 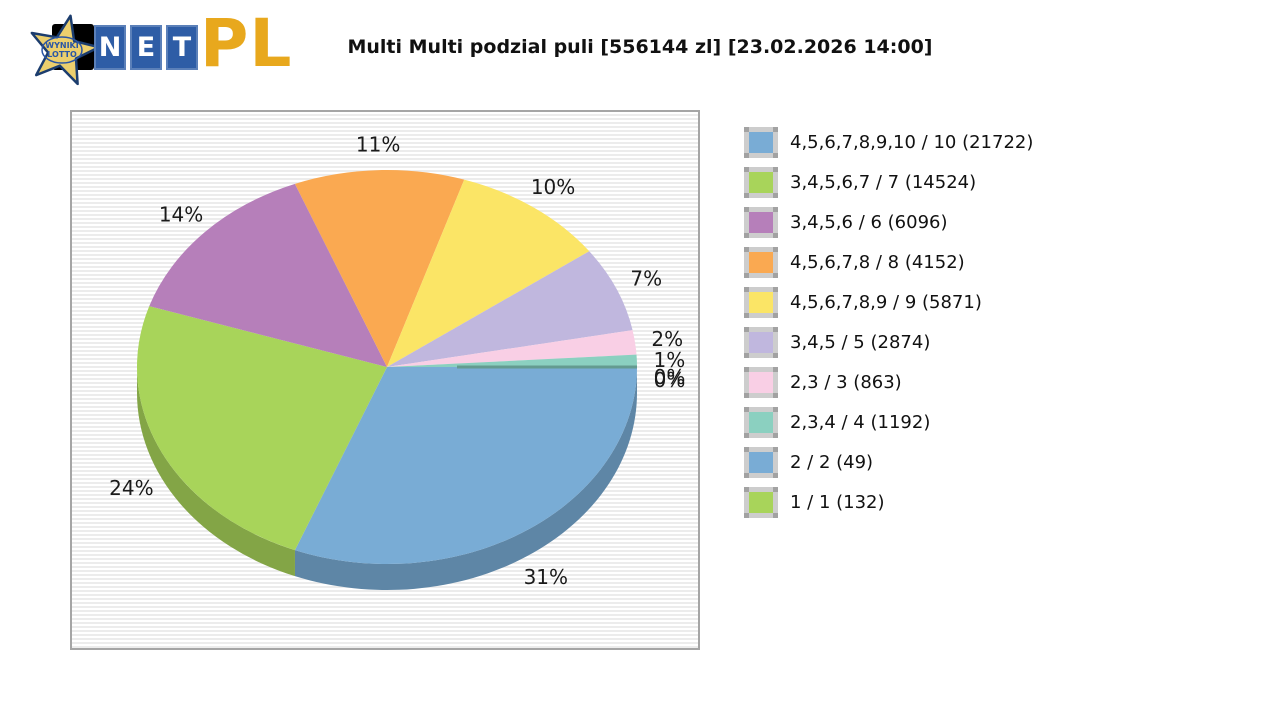 What do you see at coordinates (860, 422) in the screenshot?
I see `legend-label: 2,3,4 / 4 (1192)` at bounding box center [860, 422].